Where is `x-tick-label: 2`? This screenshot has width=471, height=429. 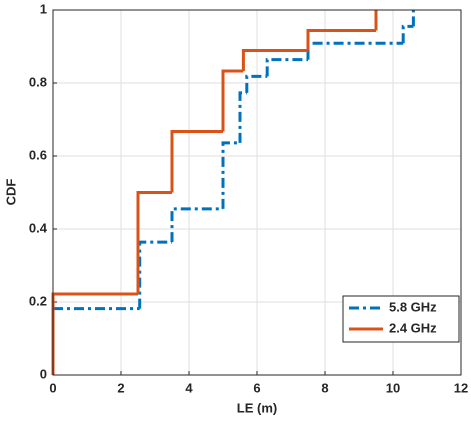 x-tick-label: 2 is located at coordinates (120, 387).